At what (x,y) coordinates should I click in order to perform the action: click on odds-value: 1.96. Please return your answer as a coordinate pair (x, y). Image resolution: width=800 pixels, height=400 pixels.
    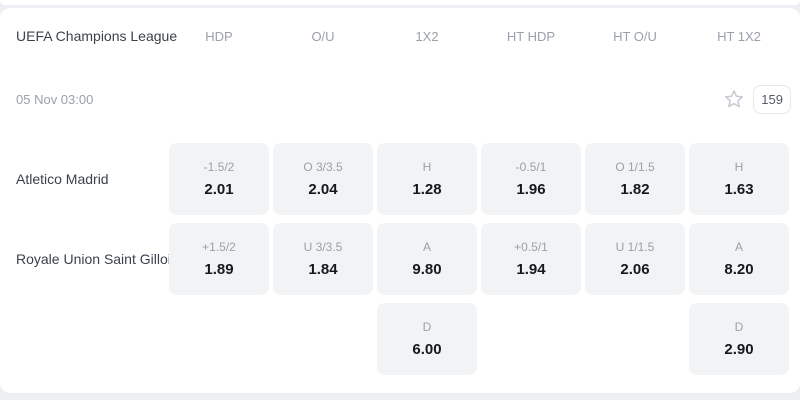
    Looking at the image, I should click on (531, 189).